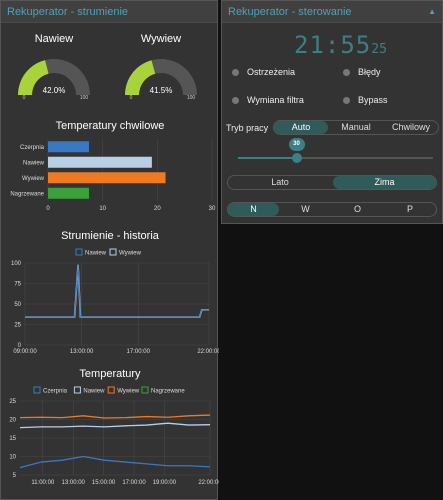 The image size is (443, 500). I want to click on direction-o-button: O, so click(357, 209).